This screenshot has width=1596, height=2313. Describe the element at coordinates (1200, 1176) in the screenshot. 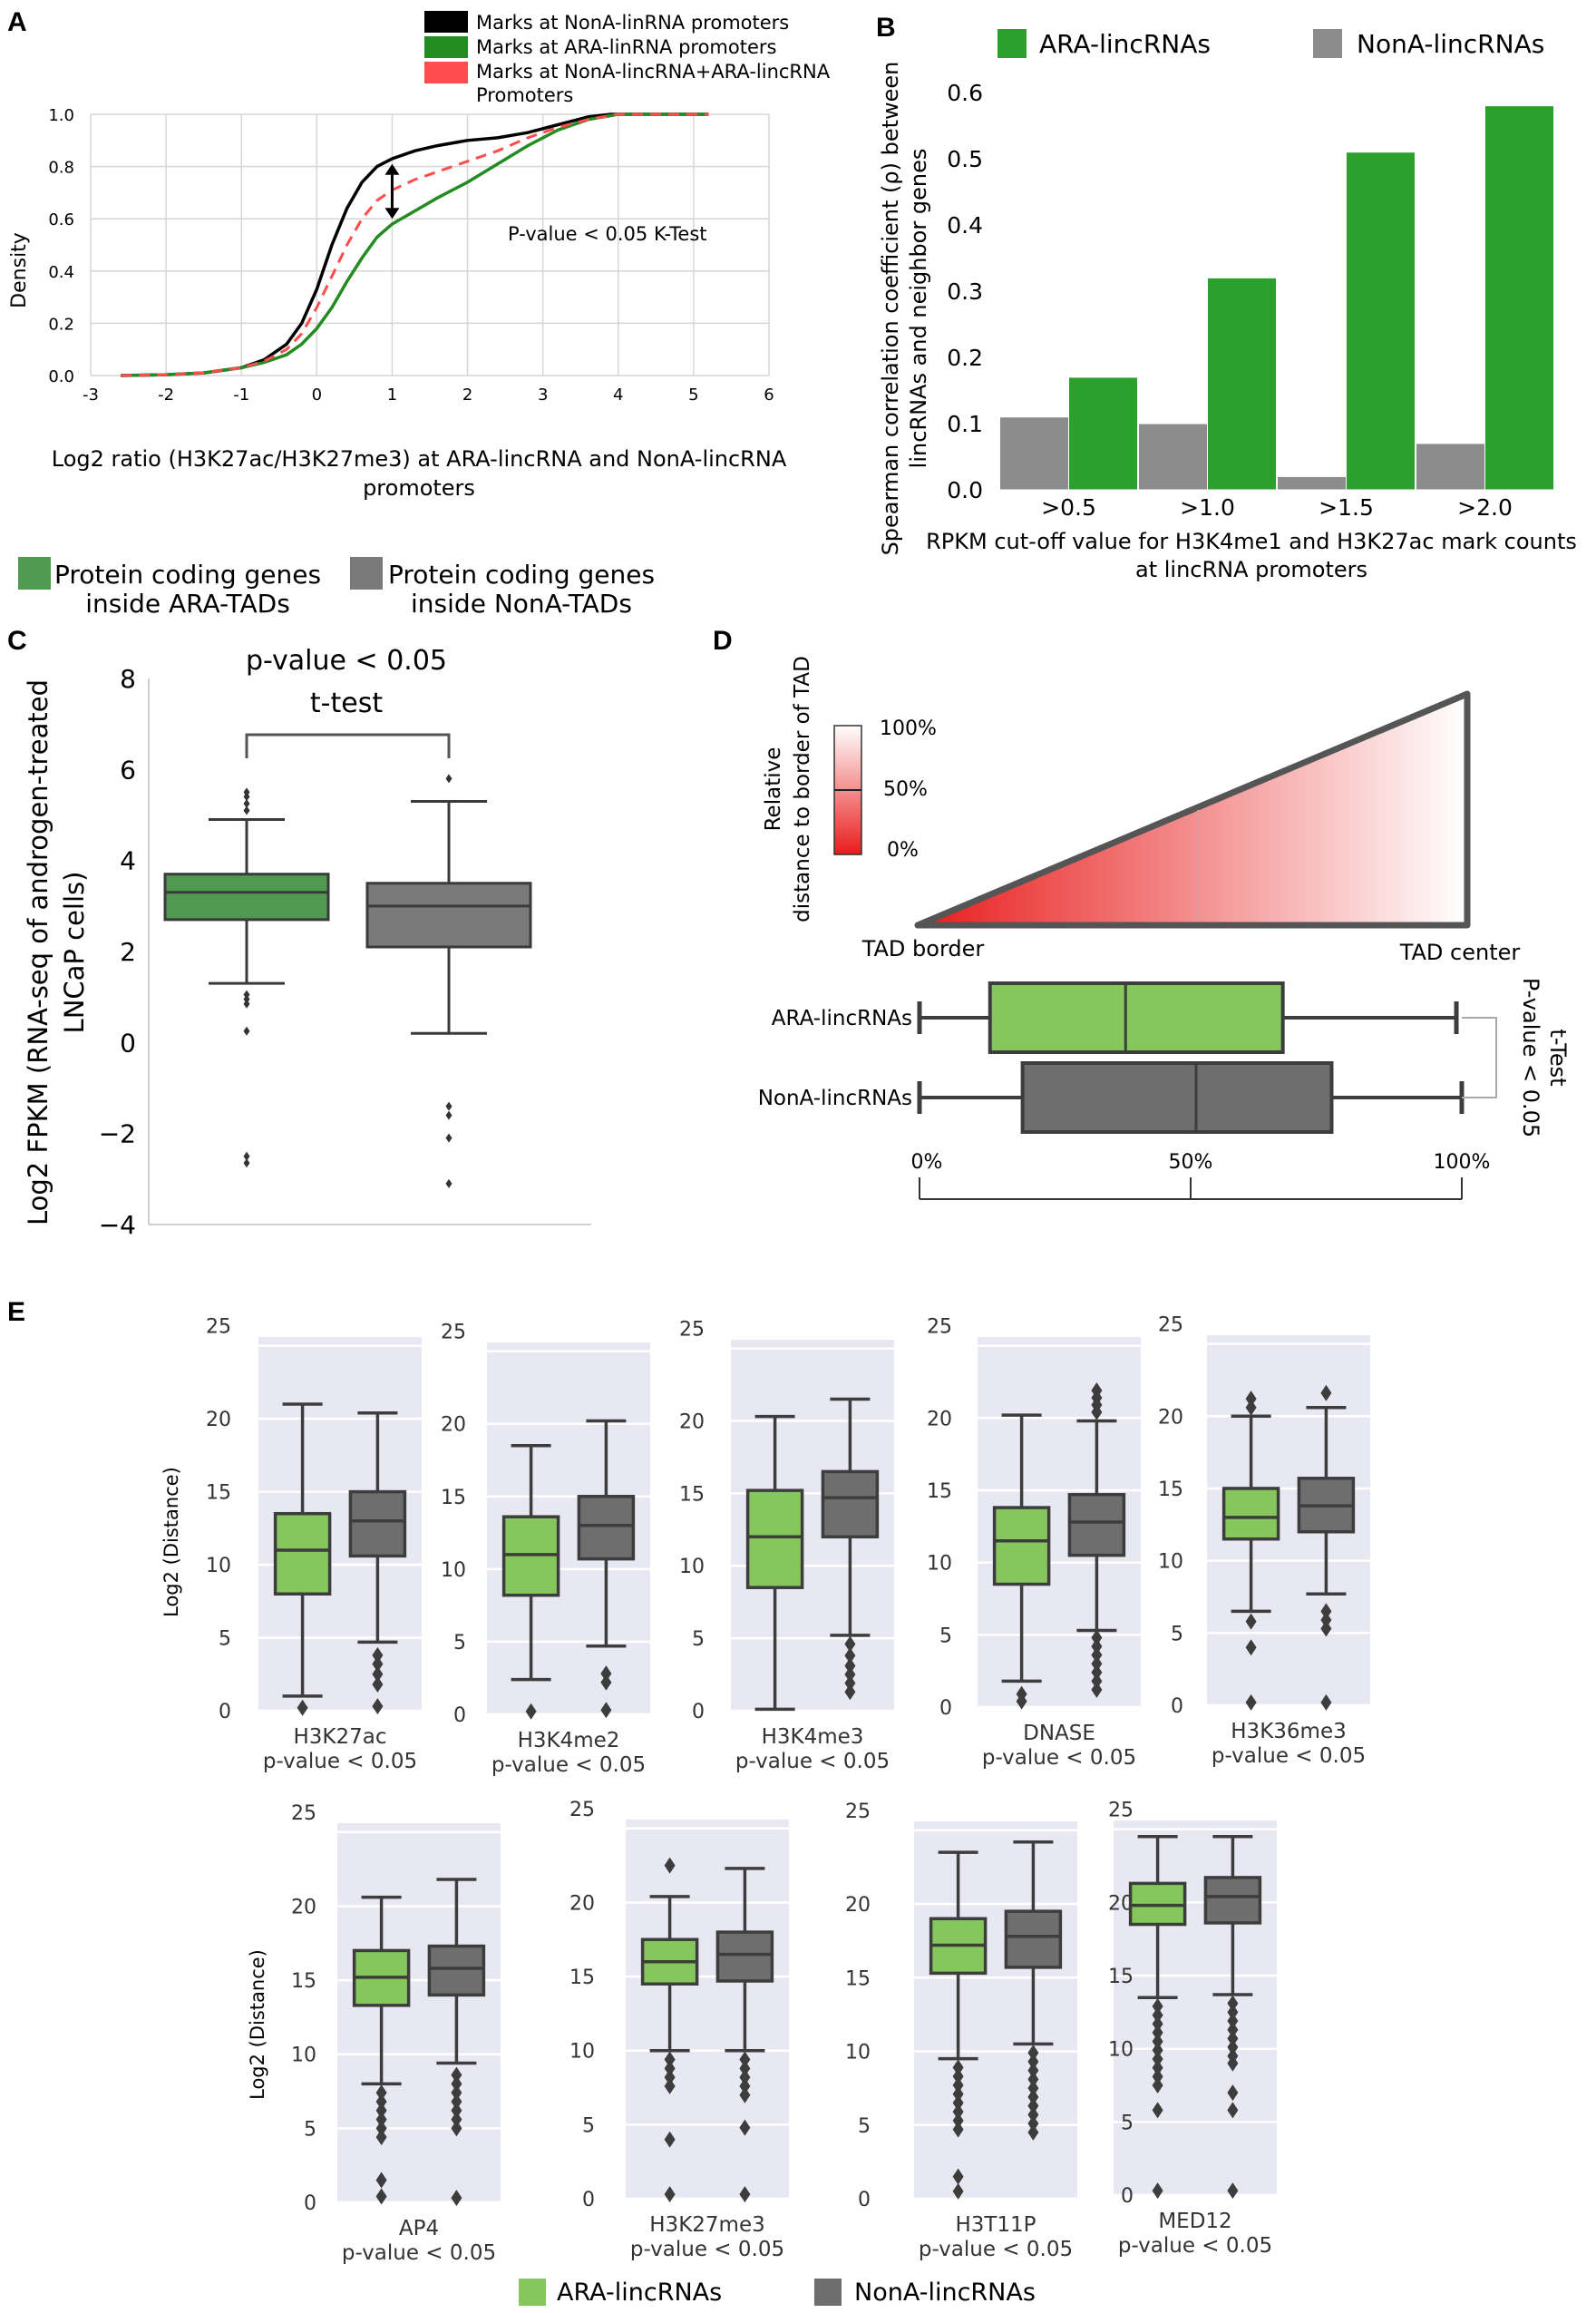

I see `panel-d-axis: 0% 50% 100%` at that location.